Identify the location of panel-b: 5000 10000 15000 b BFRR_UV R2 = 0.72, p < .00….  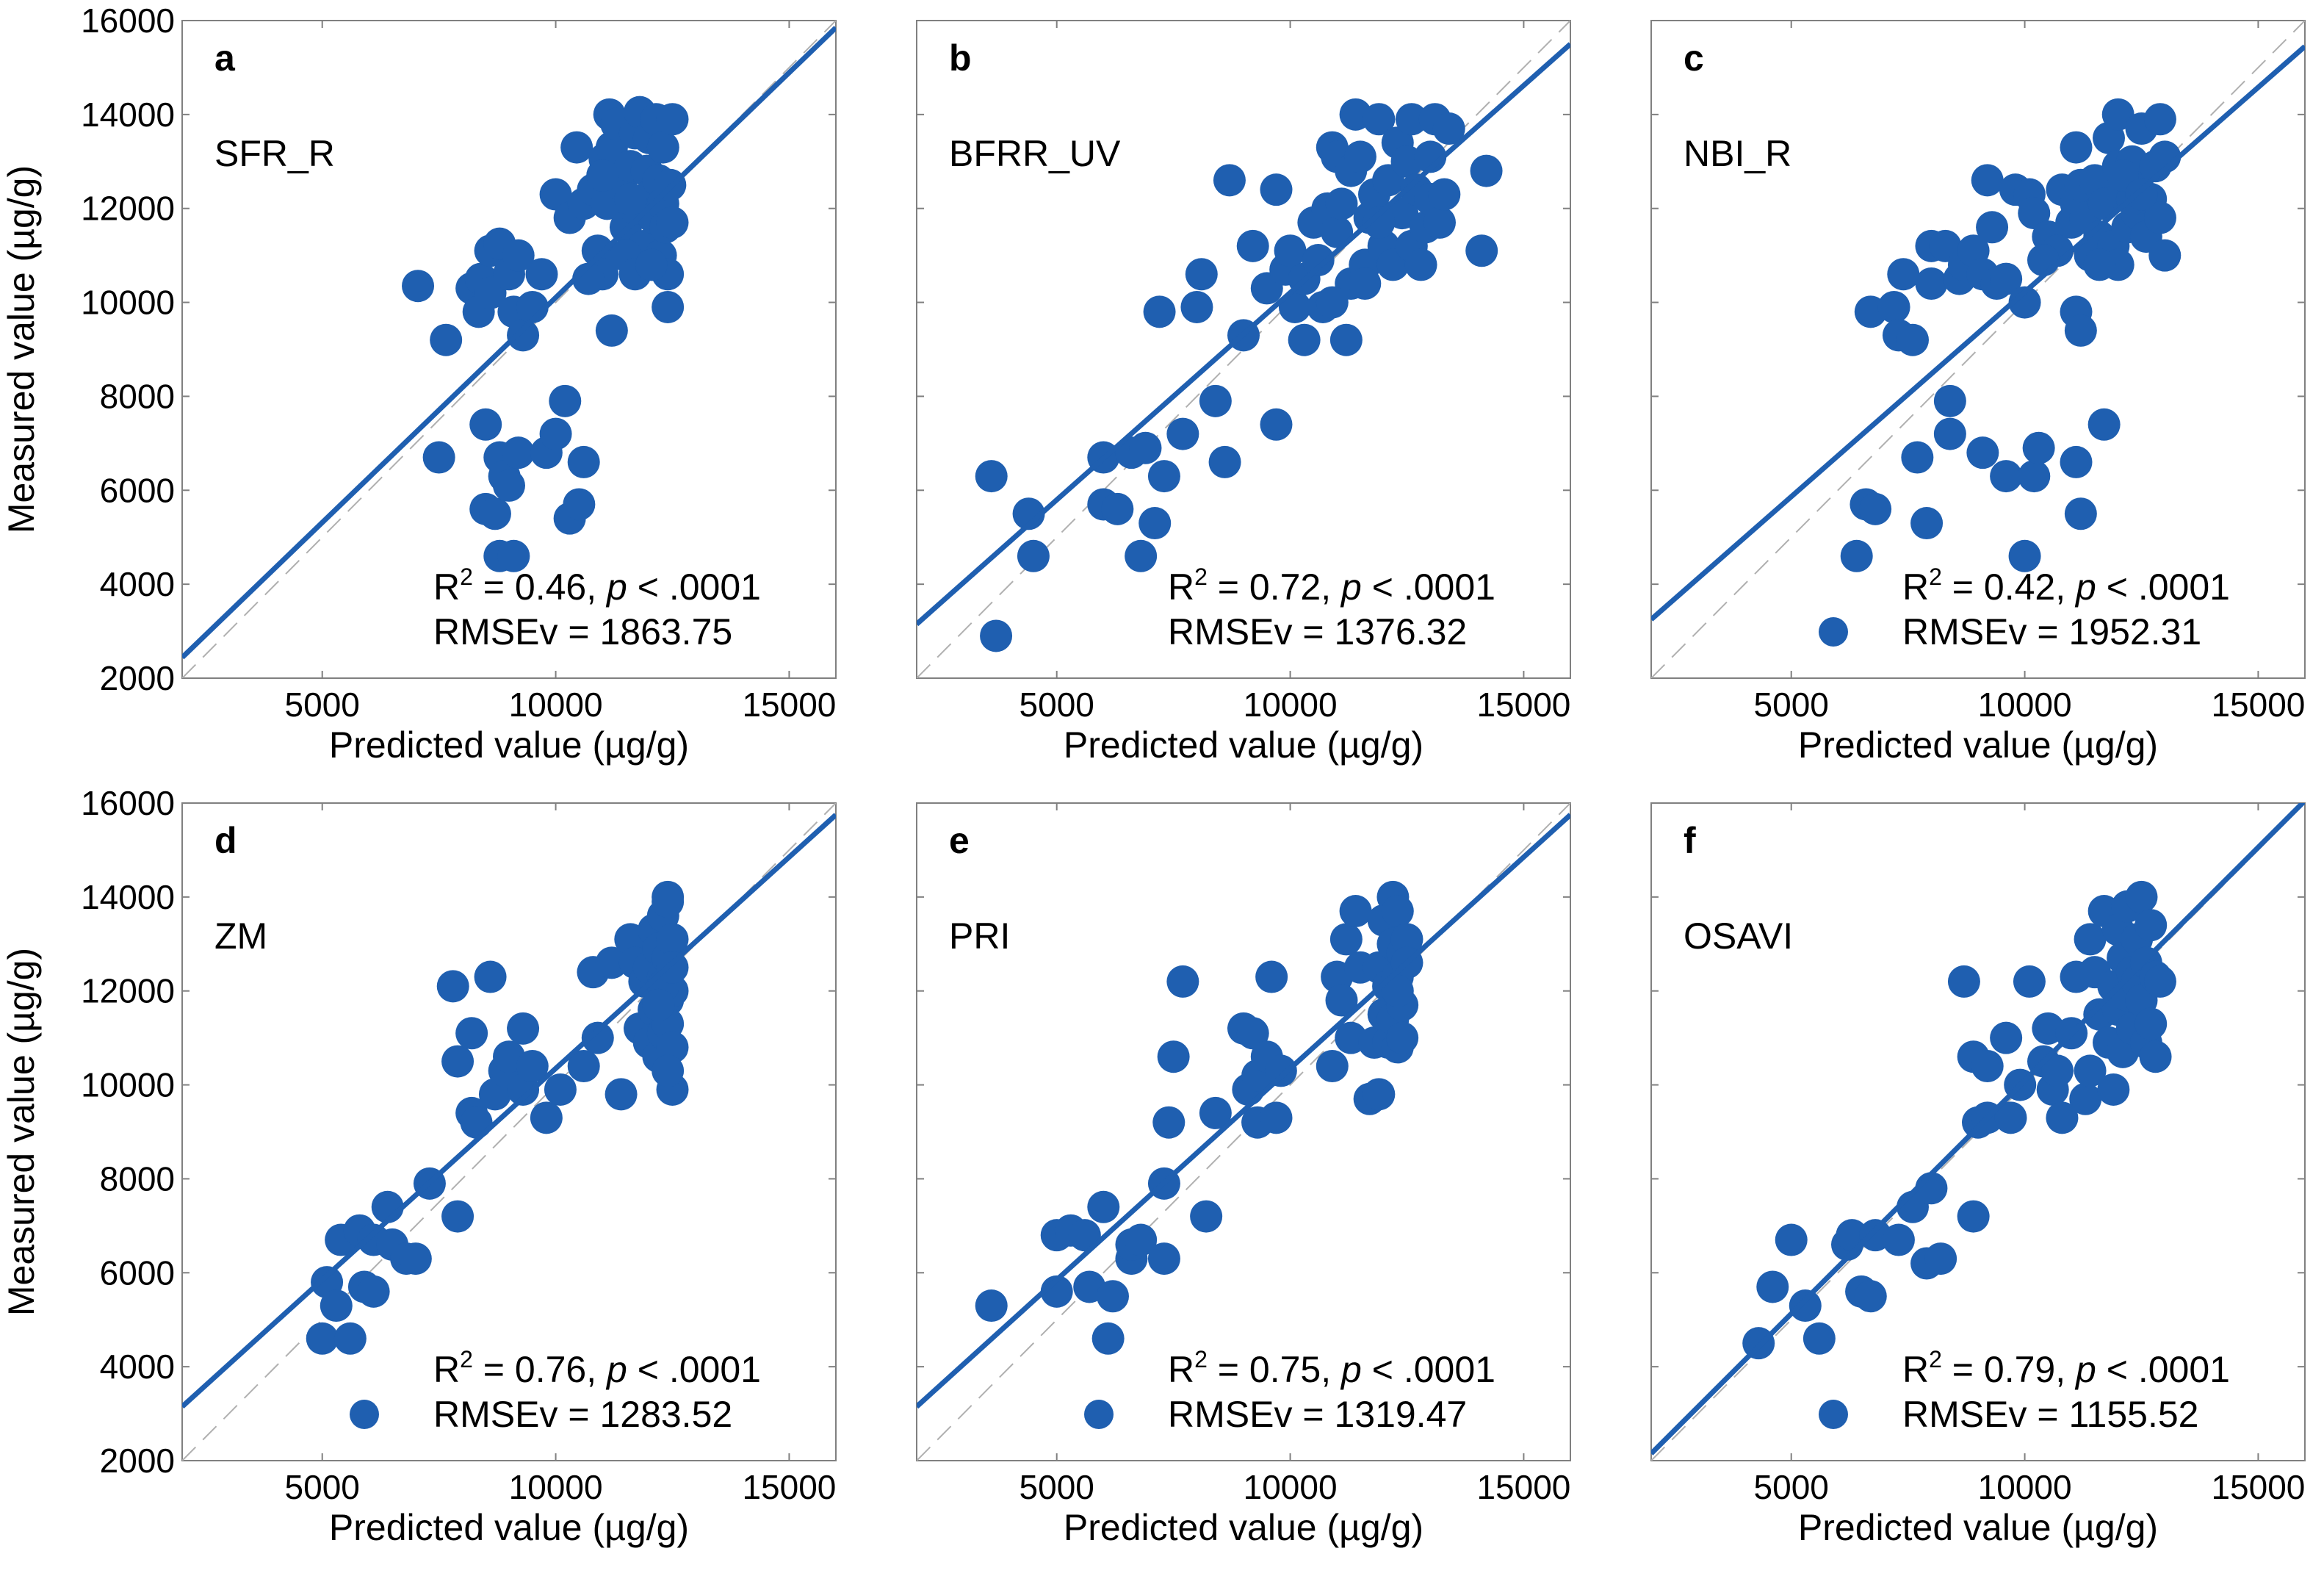
(1243, 393).